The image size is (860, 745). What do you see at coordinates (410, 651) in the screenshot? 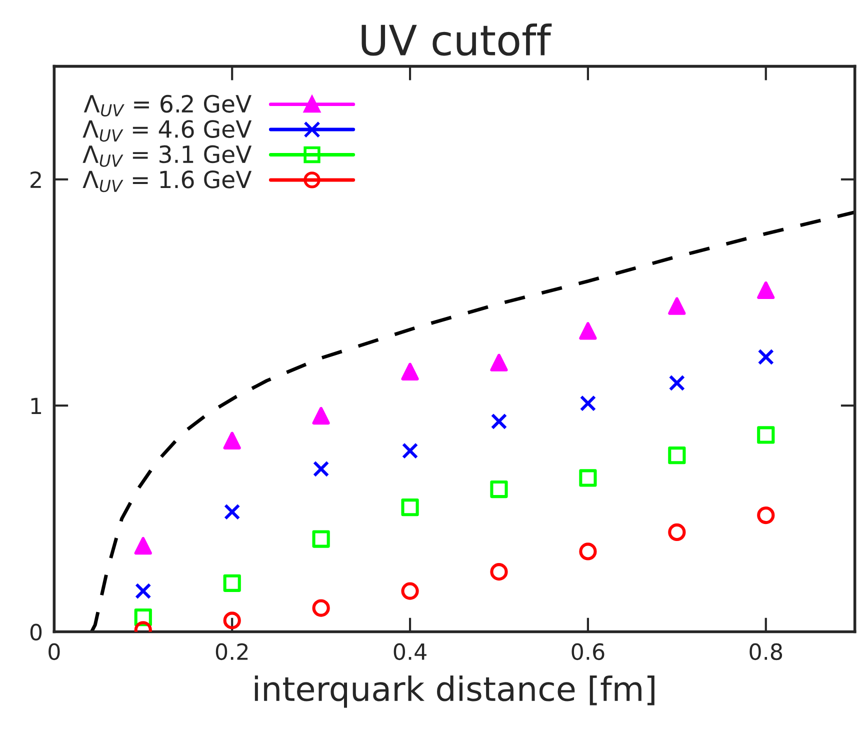
I see `x-tick-label: 0.4` at bounding box center [410, 651].